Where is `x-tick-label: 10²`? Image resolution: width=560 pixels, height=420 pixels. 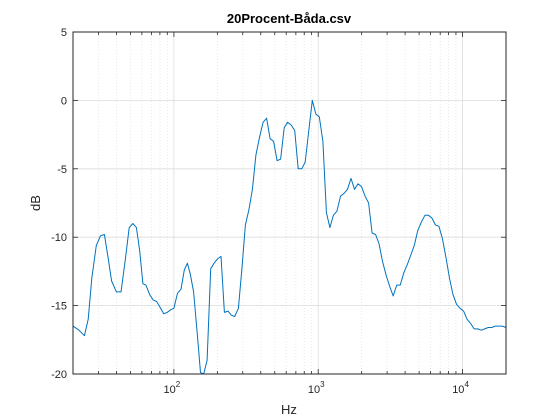 x-tick-label: 10² is located at coordinates (172, 388).